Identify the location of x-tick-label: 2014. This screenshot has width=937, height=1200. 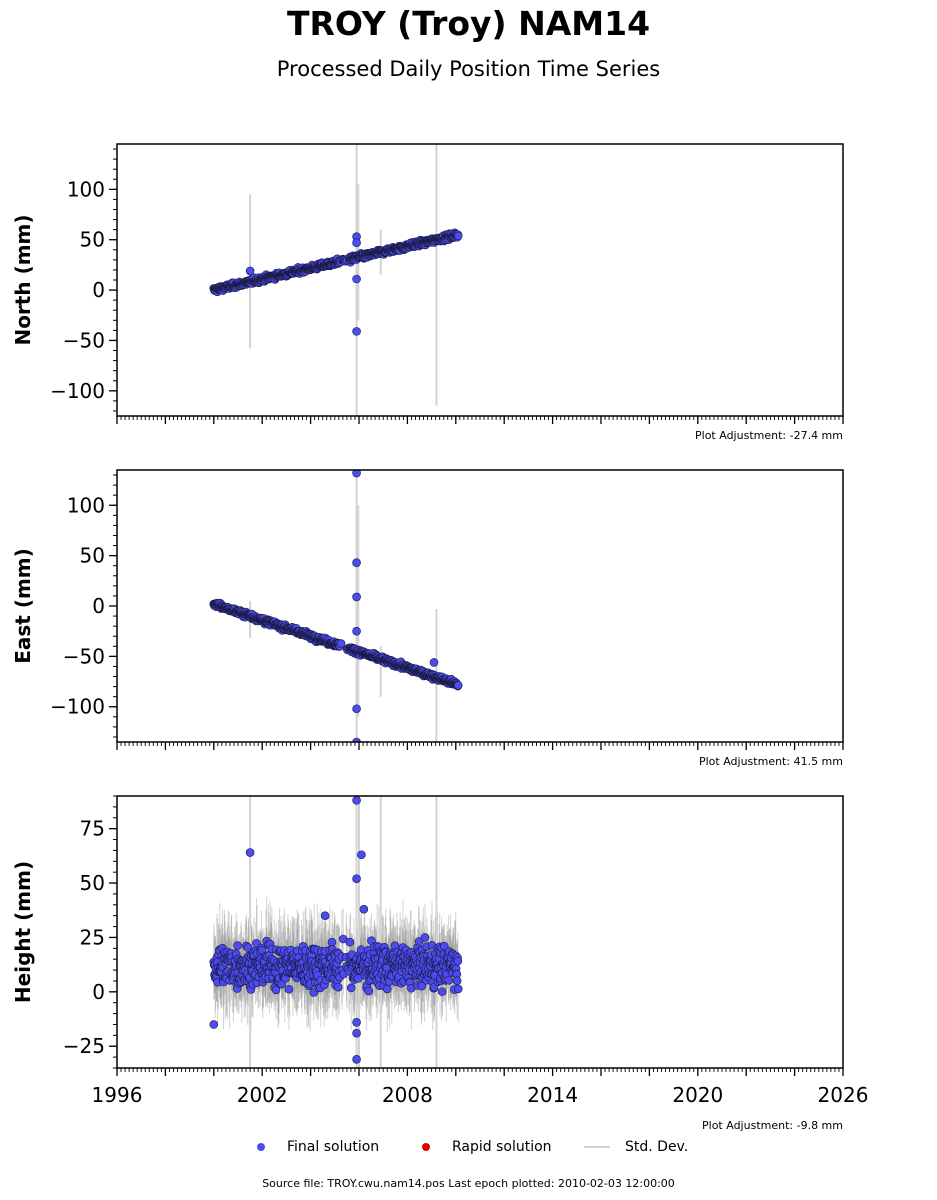
(552, 1095).